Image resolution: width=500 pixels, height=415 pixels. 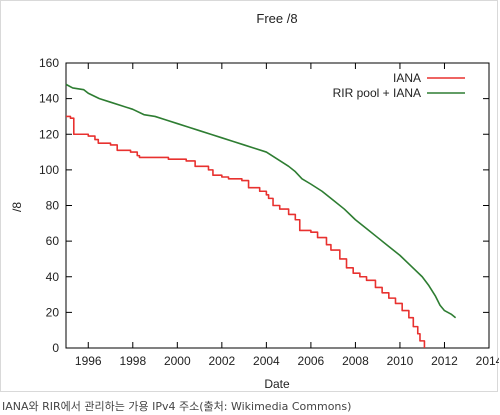 I want to click on x-tick-label: 2006, so click(x=311, y=361).